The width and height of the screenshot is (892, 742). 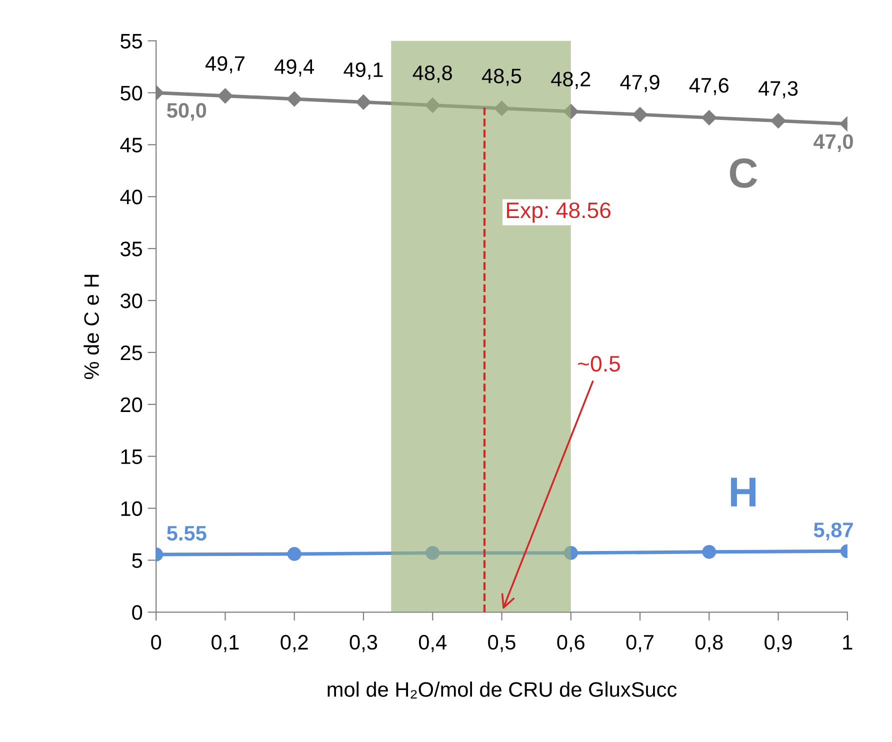 I want to click on y-tick-label: 30, so click(x=131, y=301).